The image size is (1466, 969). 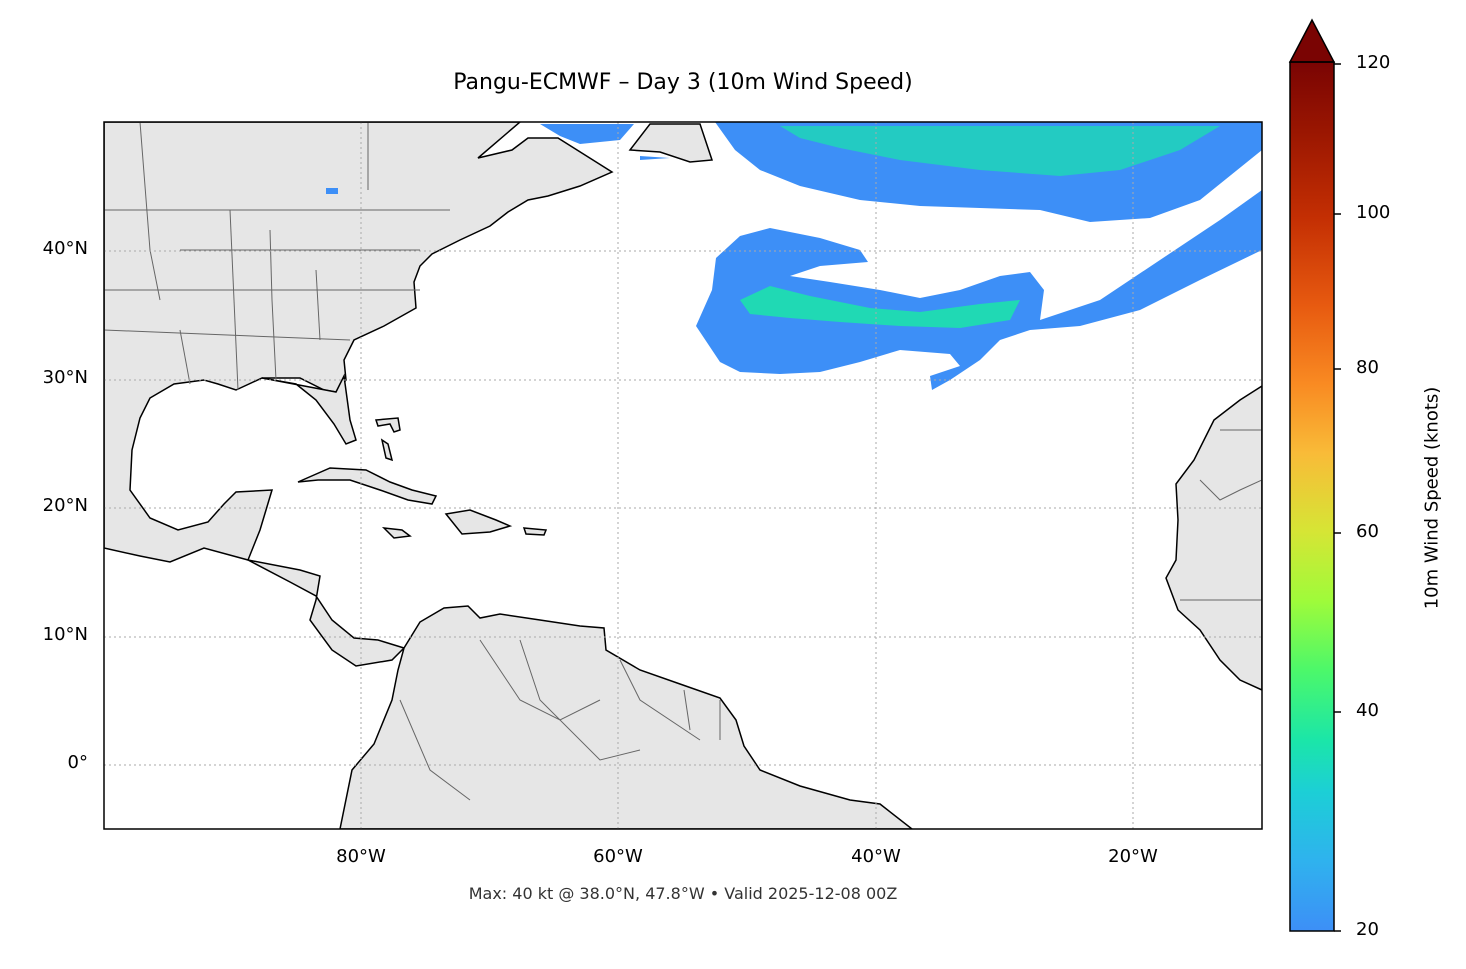 What do you see at coordinates (65, 634) in the screenshot?
I see `lat-label-10n: 10°N` at bounding box center [65, 634].